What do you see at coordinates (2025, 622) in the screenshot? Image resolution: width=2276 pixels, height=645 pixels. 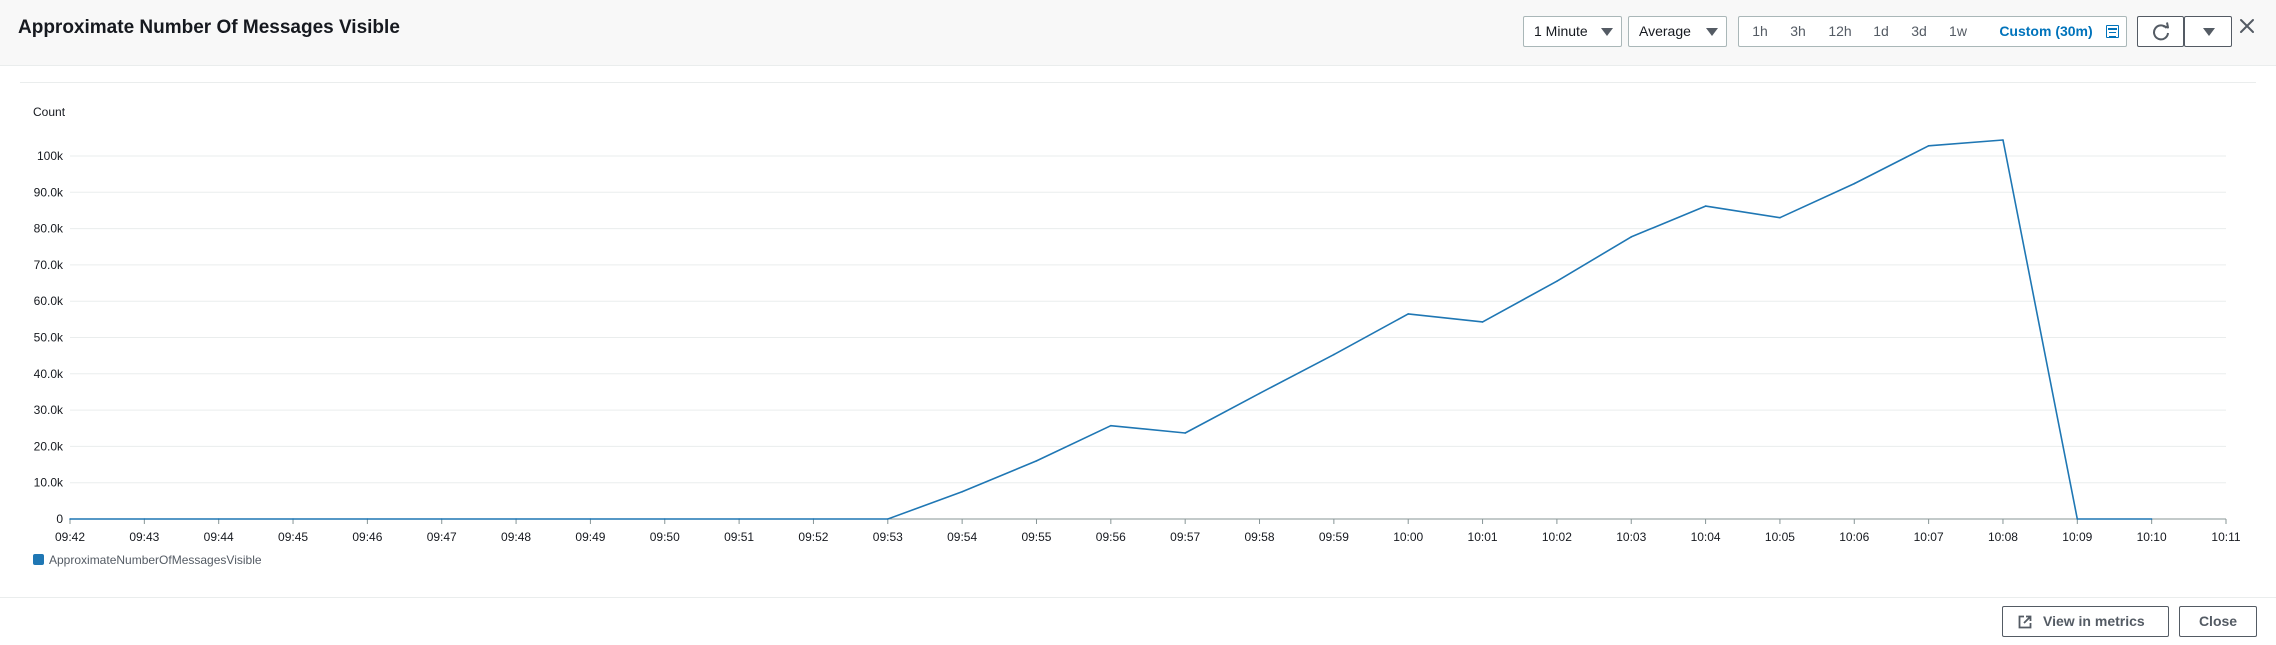 I see `external-link-icon` at bounding box center [2025, 622].